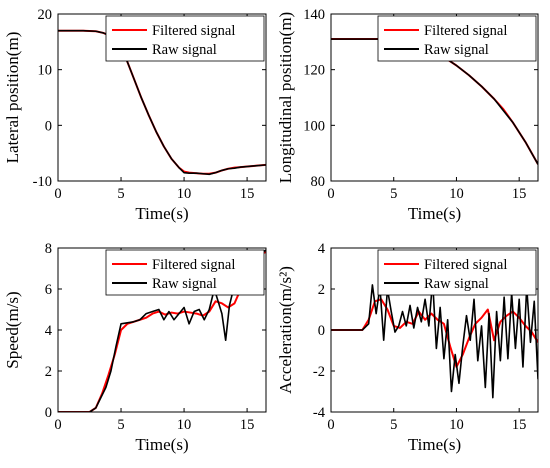  I want to click on y-tick-label: -2, so click(319, 372).